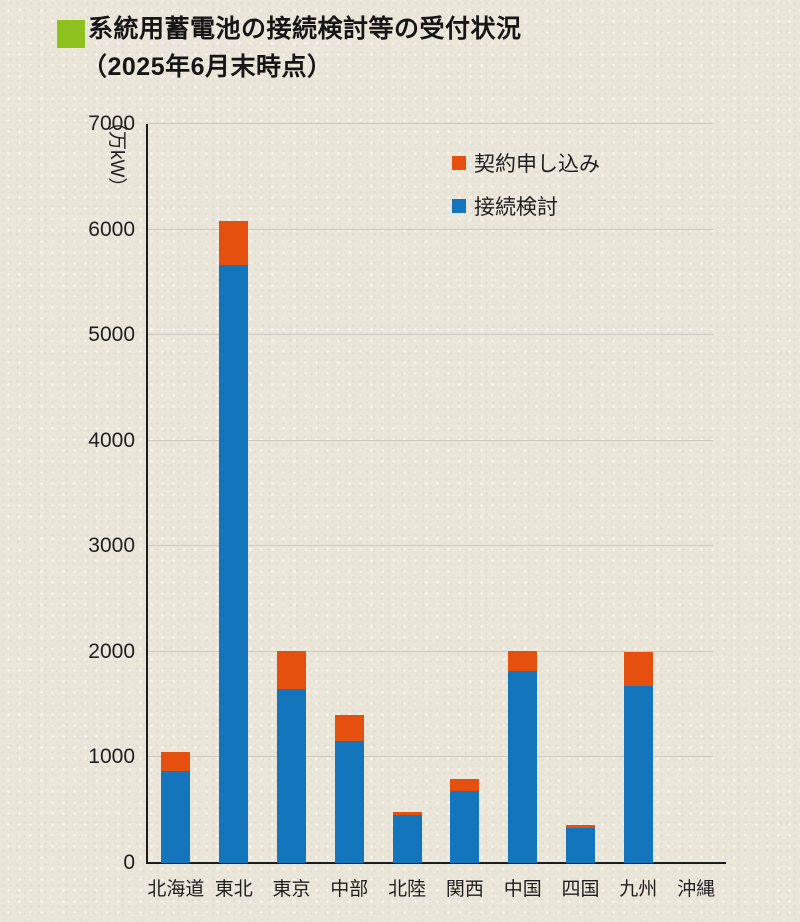  I want to click on x-axis-label: 九州, so click(638, 889).